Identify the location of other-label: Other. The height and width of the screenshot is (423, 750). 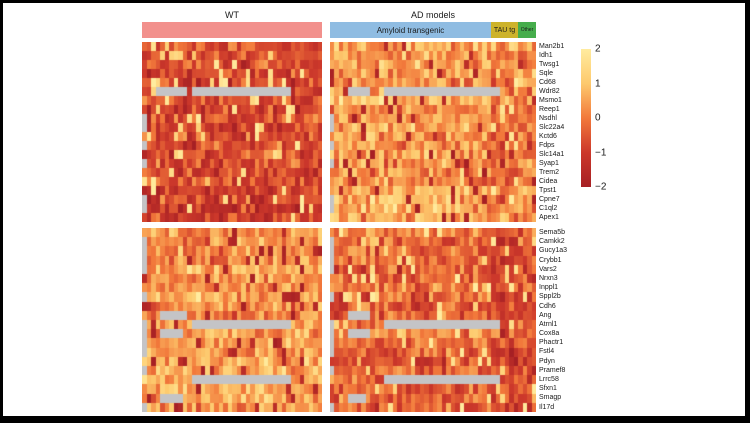
(527, 30).